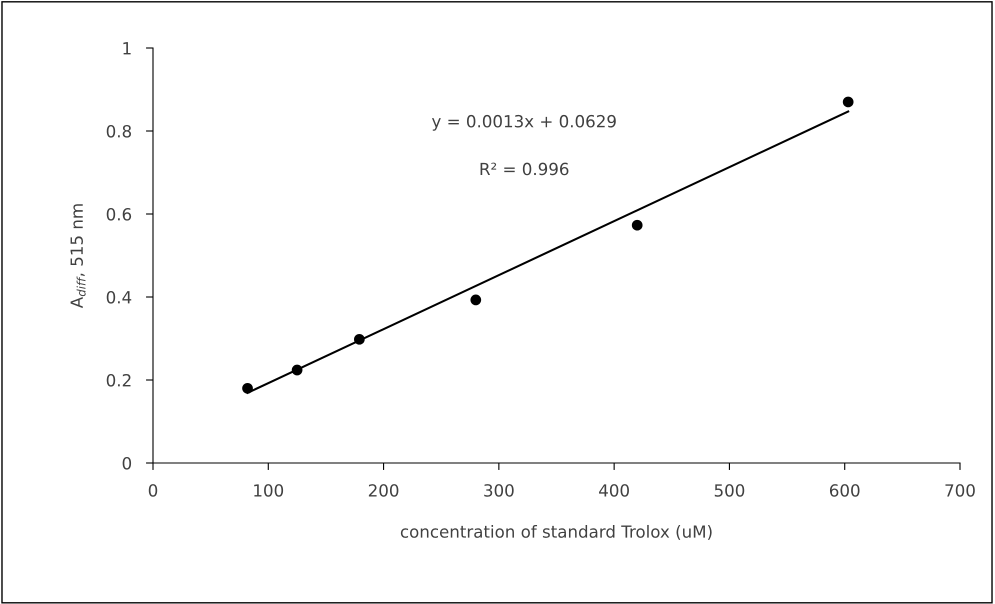  I want to click on y-tick-label: 1, so click(127, 48).